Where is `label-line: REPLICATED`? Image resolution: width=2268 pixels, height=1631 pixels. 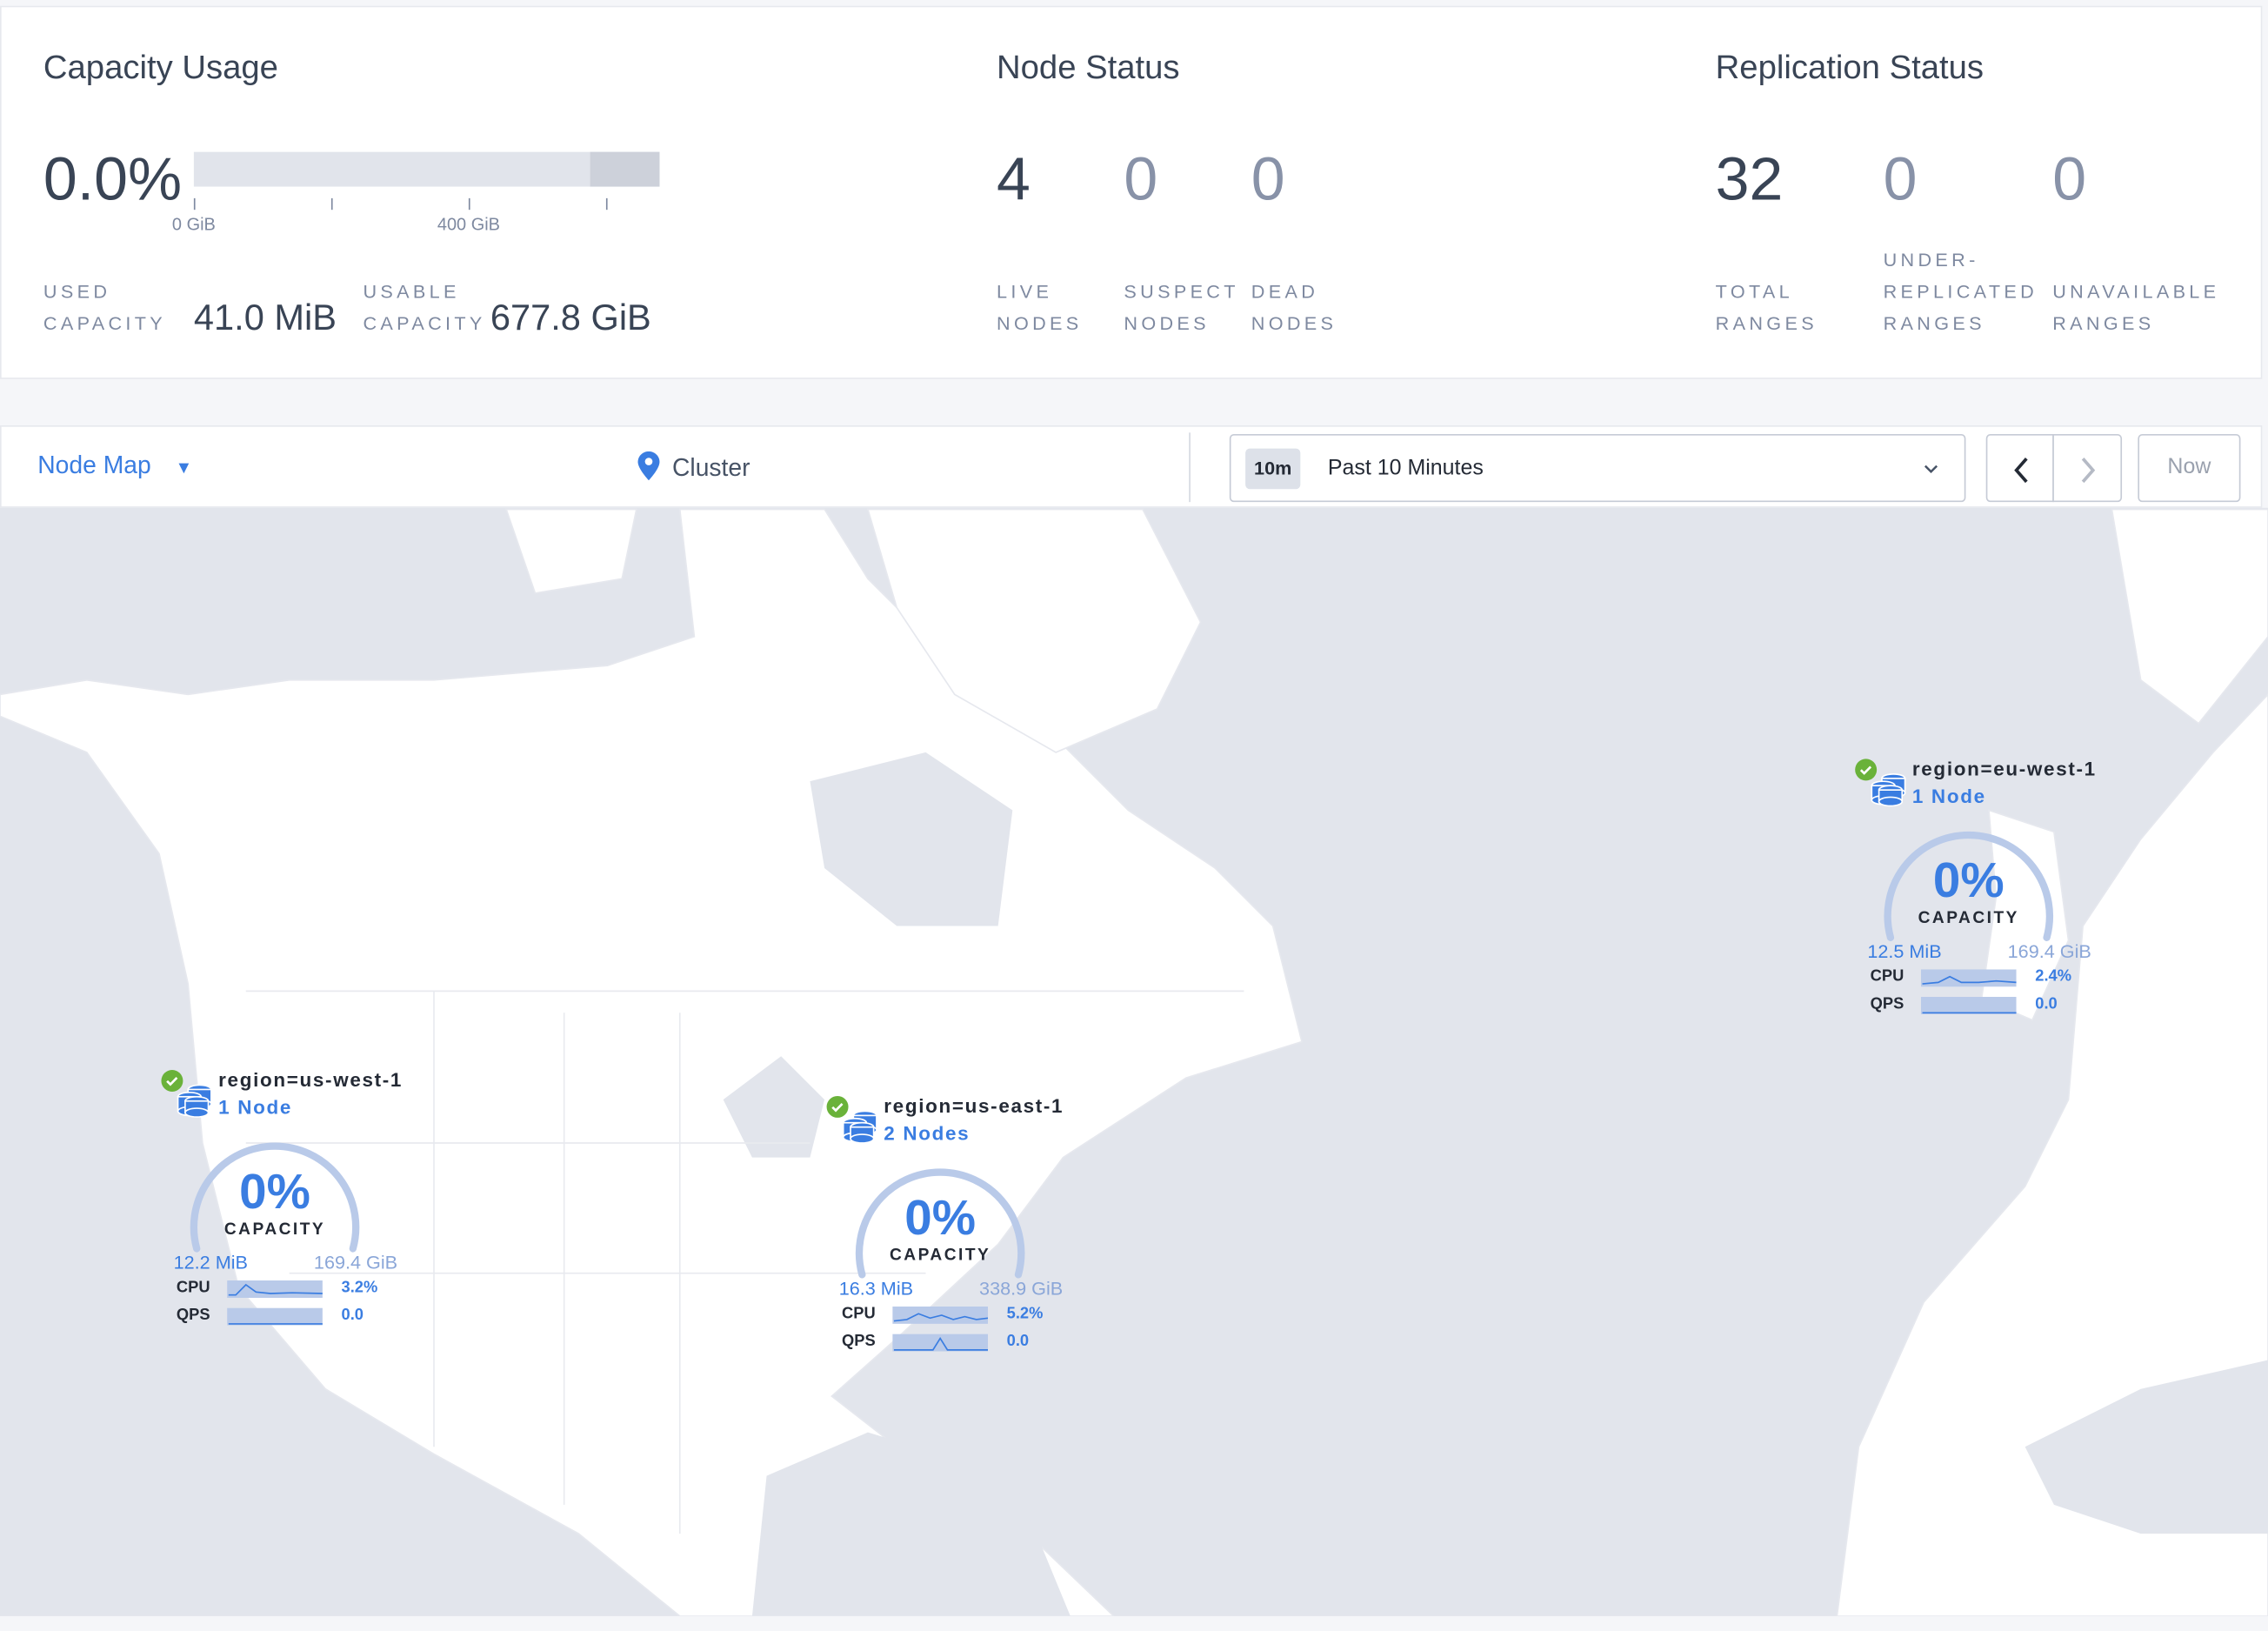 label-line: REPLICATED is located at coordinates (1960, 291).